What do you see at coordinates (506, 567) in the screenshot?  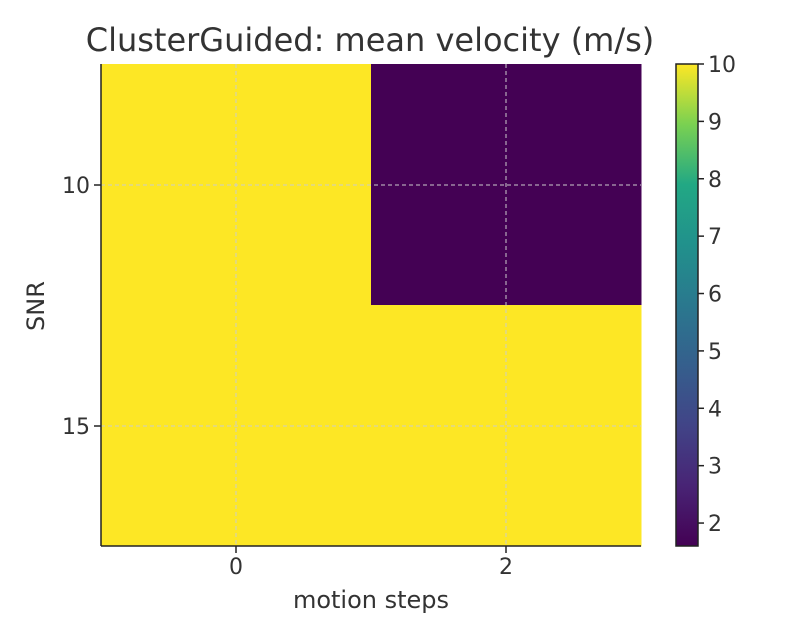 I see `x-tick-label: 2` at bounding box center [506, 567].